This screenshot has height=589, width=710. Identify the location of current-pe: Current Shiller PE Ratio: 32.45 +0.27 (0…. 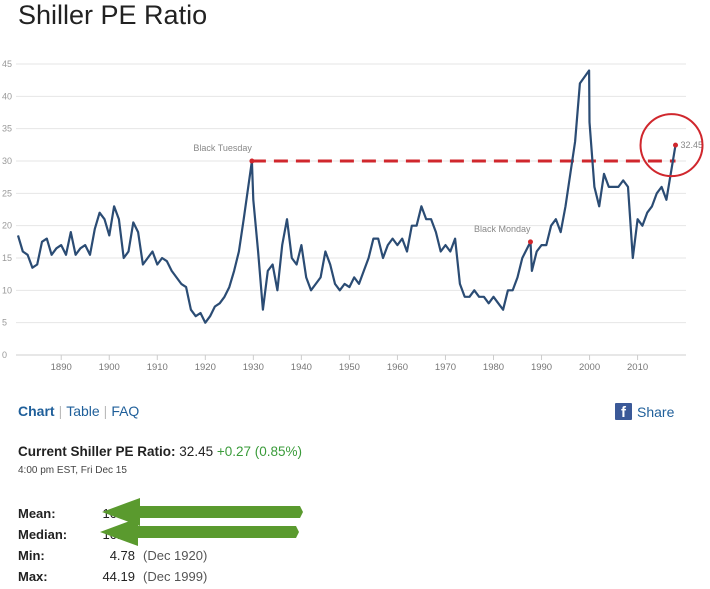
(160, 451).